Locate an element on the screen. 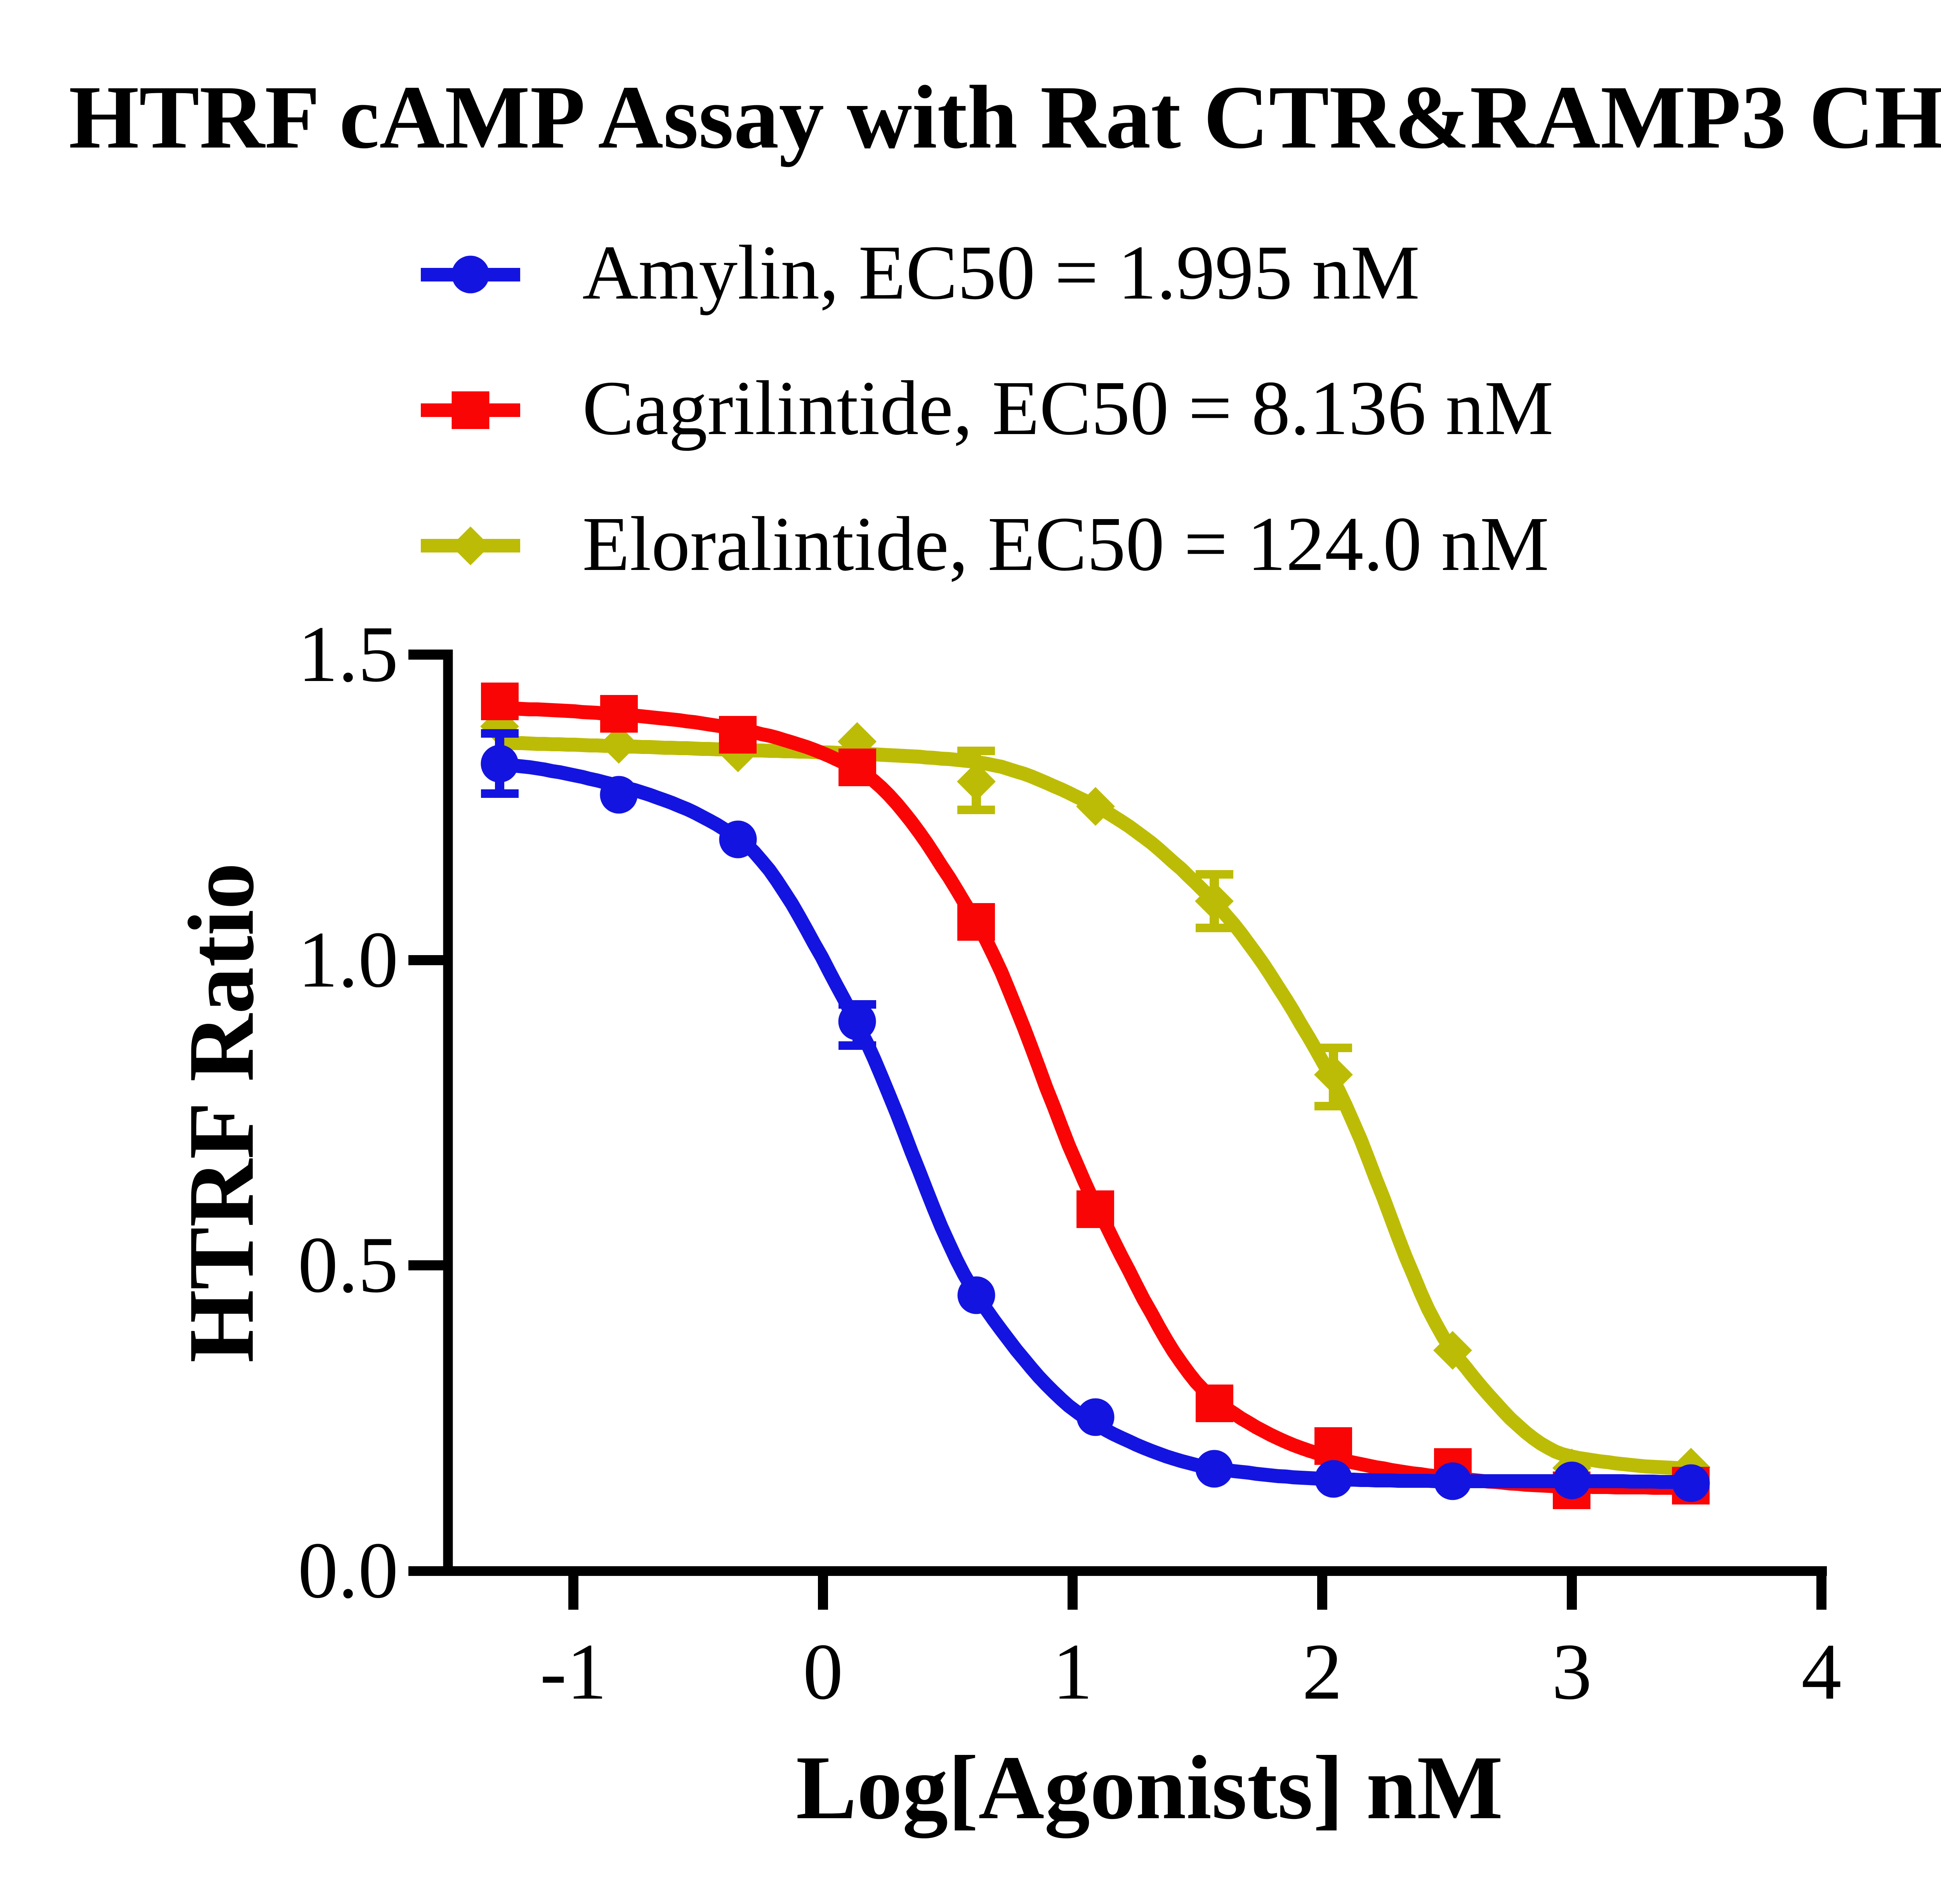 The height and width of the screenshot is (1904, 1941). svg-text: 0.0 is located at coordinates (348, 1570).